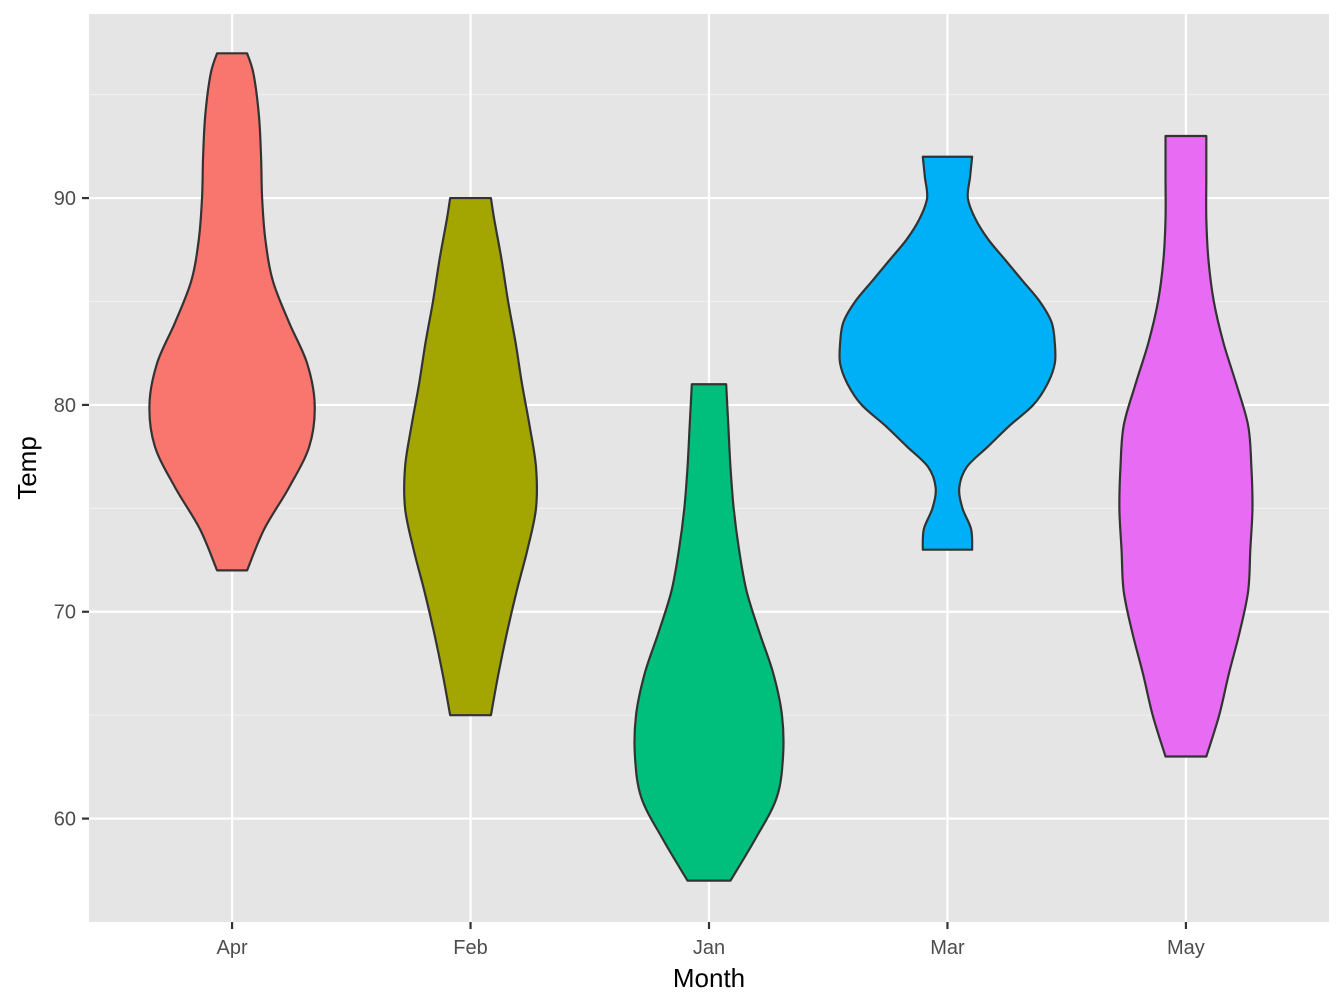  What do you see at coordinates (709, 632) in the screenshot?
I see `violin-jan` at bounding box center [709, 632].